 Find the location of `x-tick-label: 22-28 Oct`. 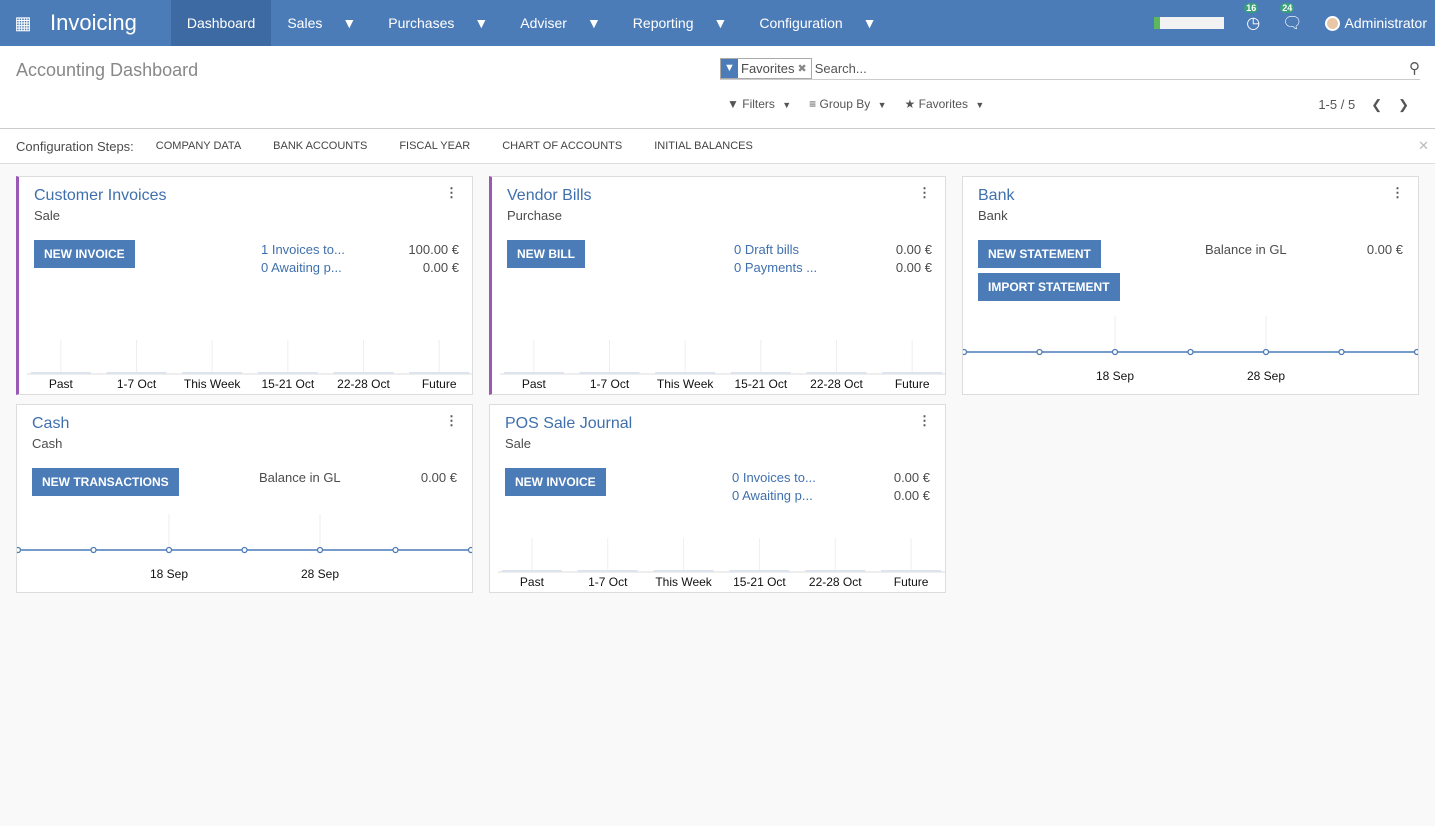

x-tick-label: 22-28 Oct is located at coordinates (835, 582).